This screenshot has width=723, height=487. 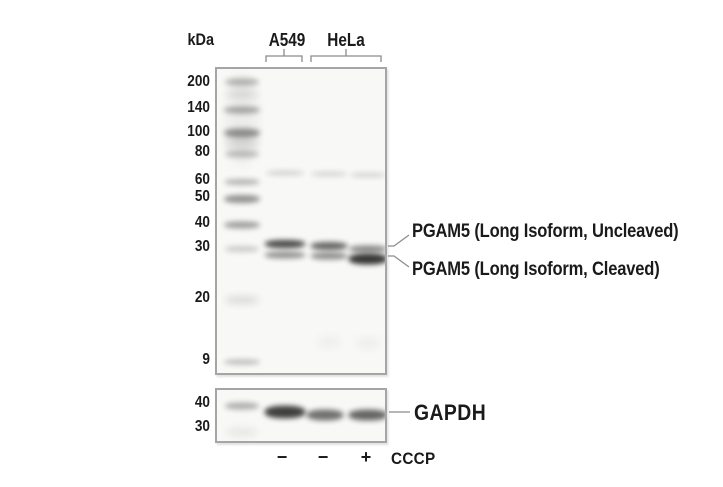 I want to click on sample-label-a549: A549, so click(x=287, y=40).